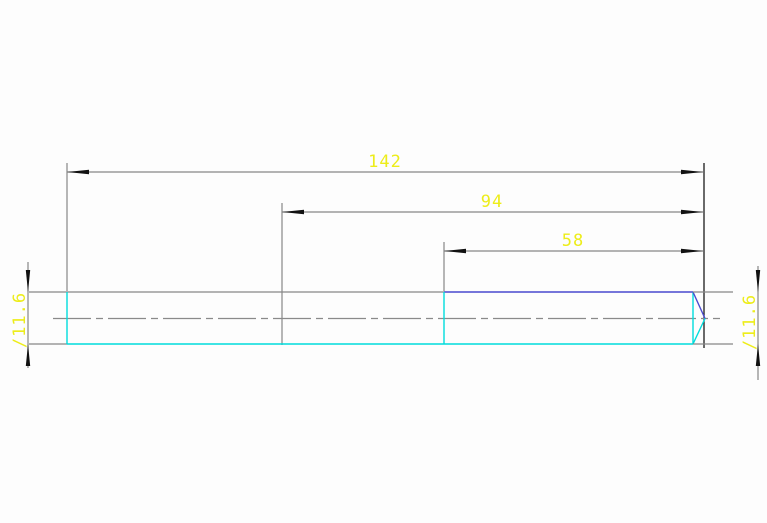  What do you see at coordinates (20, 320) in the screenshot?
I see `dia-label-left: ∕11.6` at bounding box center [20, 320].